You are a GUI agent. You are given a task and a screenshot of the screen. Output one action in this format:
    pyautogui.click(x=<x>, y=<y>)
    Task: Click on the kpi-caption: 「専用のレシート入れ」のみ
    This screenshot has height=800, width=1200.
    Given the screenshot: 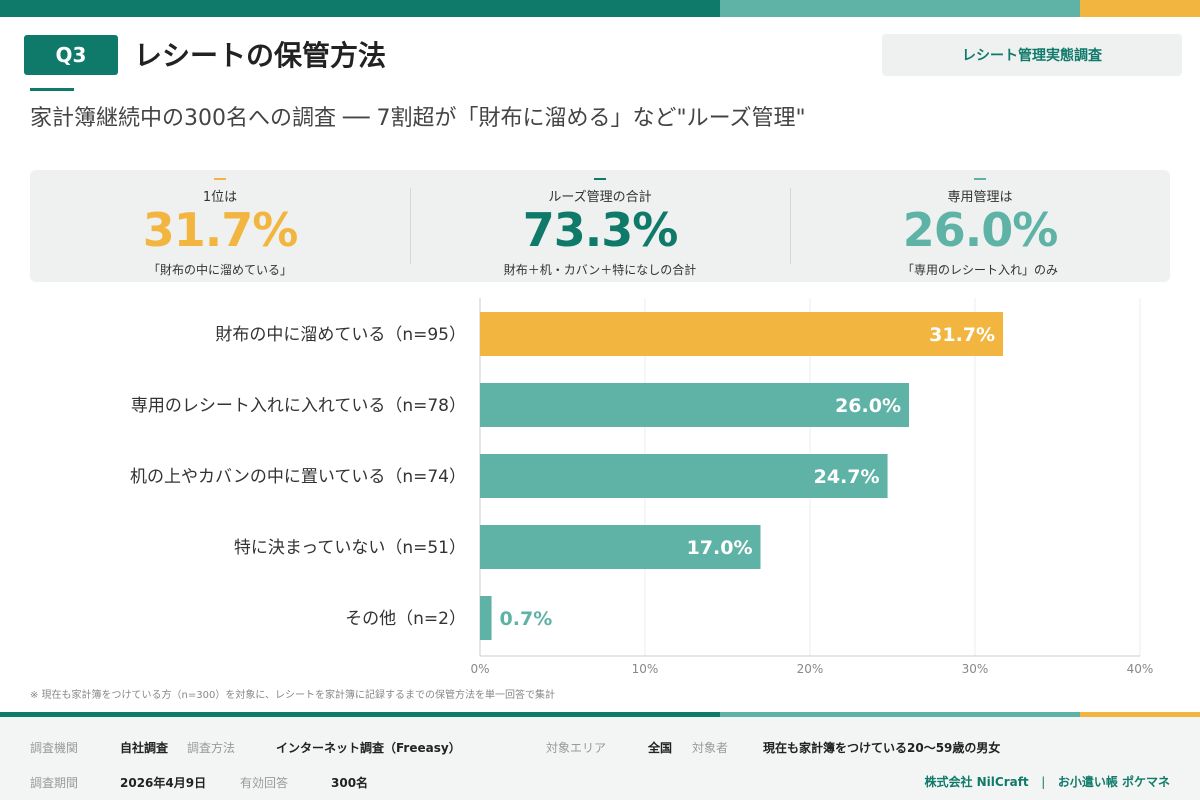 What is the action you would take?
    pyautogui.click(x=979, y=270)
    